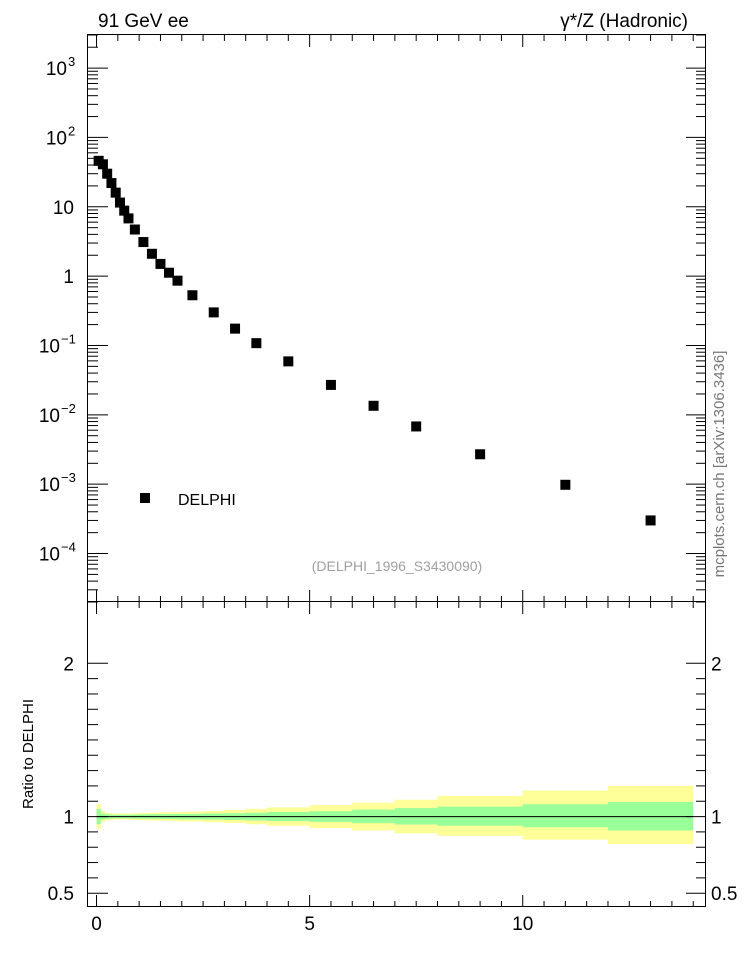  I want to click on ratio-y-tick-label: 1, so click(68, 818).